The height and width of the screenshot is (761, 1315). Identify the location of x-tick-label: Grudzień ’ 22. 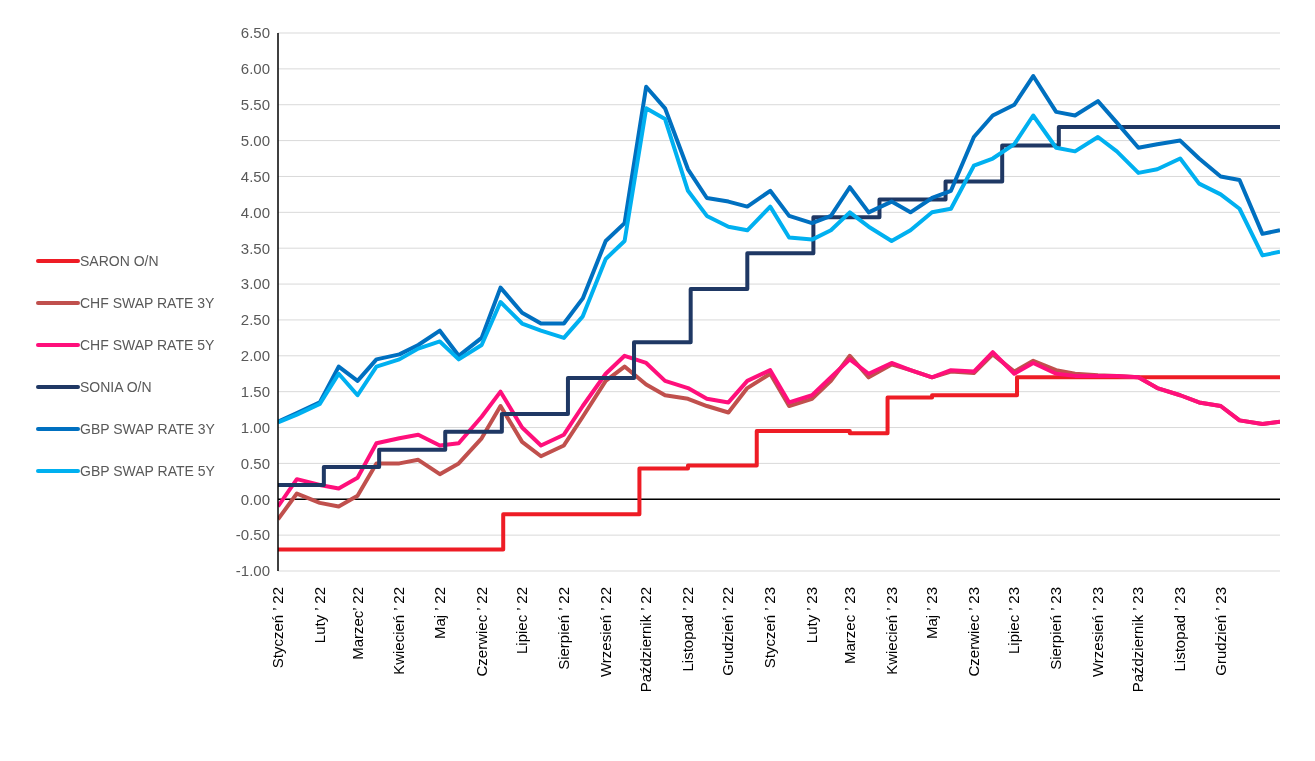
(728, 631).